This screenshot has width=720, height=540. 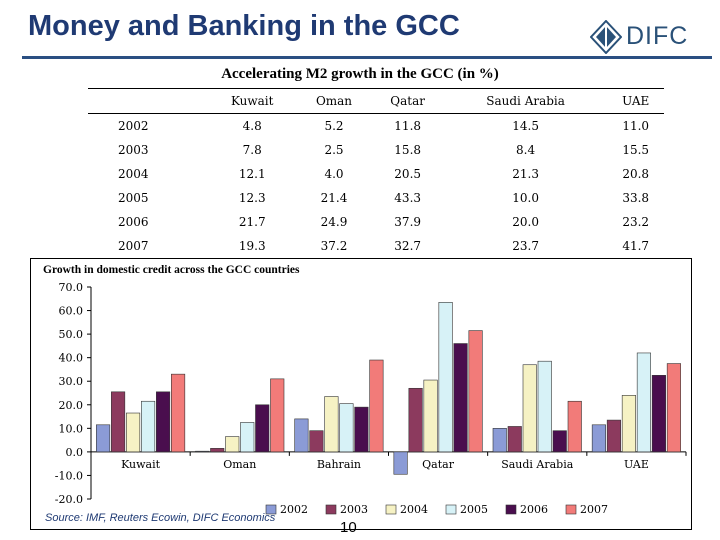 What do you see at coordinates (360, 74) in the screenshot?
I see `table-title: Accelerating M2 growth in the GCC (in %)` at bounding box center [360, 74].